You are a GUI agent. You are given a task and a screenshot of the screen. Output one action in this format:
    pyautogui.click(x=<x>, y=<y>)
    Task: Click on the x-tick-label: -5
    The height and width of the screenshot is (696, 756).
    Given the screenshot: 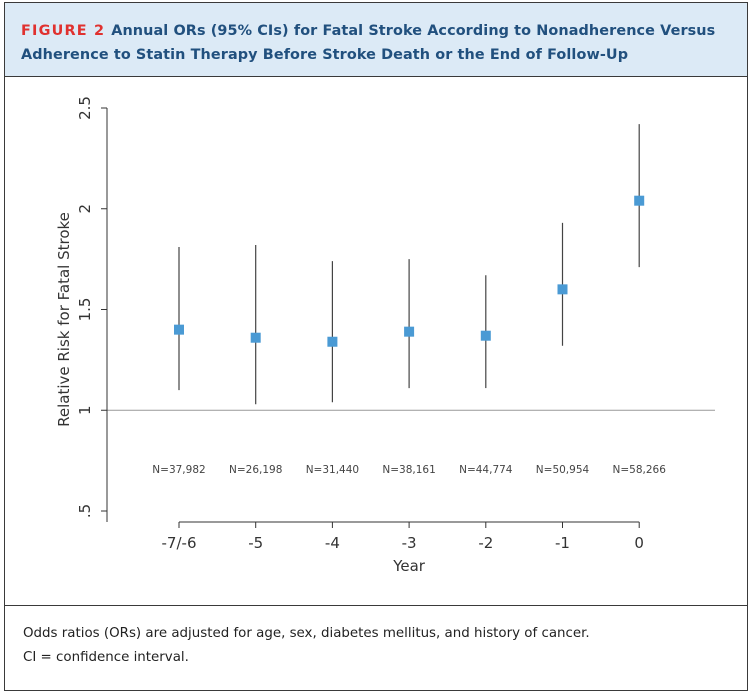 What is the action you would take?
    pyautogui.click(x=255, y=543)
    